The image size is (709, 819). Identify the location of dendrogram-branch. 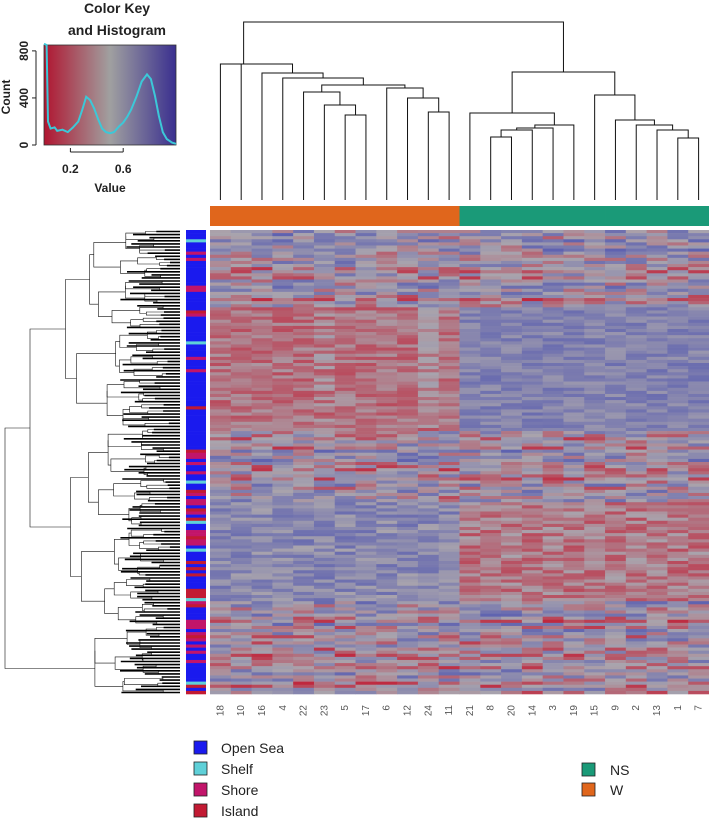
(438, 155).